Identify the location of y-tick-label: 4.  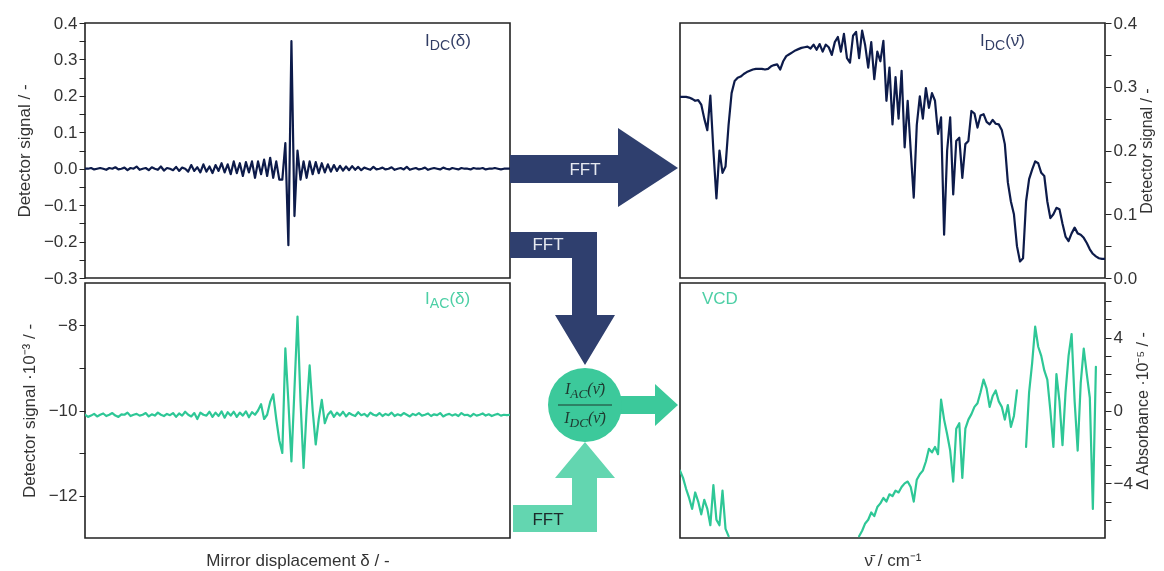
(1118, 338).